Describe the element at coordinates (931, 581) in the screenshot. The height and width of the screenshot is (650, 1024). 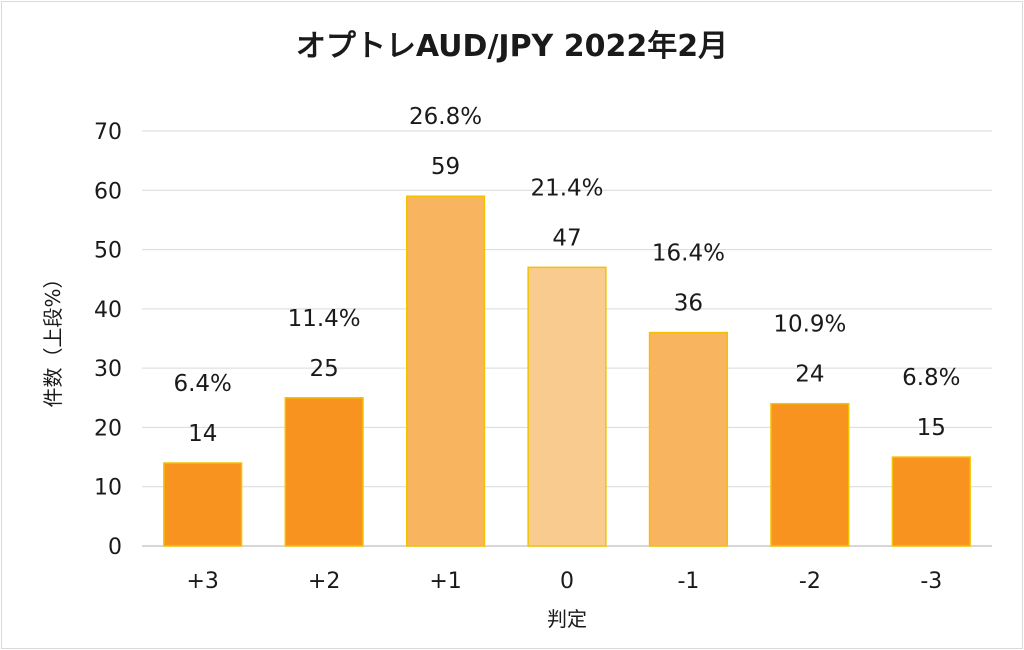
I see `x-tick-label: -3` at that location.